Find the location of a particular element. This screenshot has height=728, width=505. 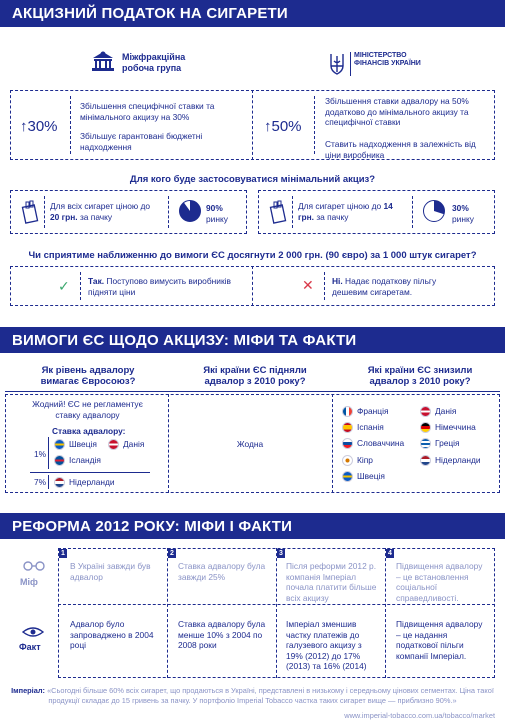

card2-pct: 30% ринку is located at coordinates (463, 213).